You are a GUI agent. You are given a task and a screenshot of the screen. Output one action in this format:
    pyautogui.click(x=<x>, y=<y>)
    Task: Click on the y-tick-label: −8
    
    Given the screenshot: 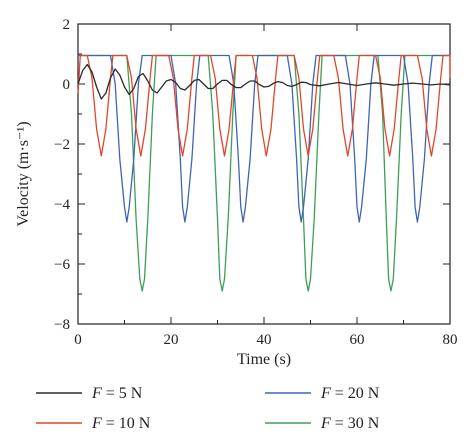 What is the action you would take?
    pyautogui.click(x=62, y=325)
    